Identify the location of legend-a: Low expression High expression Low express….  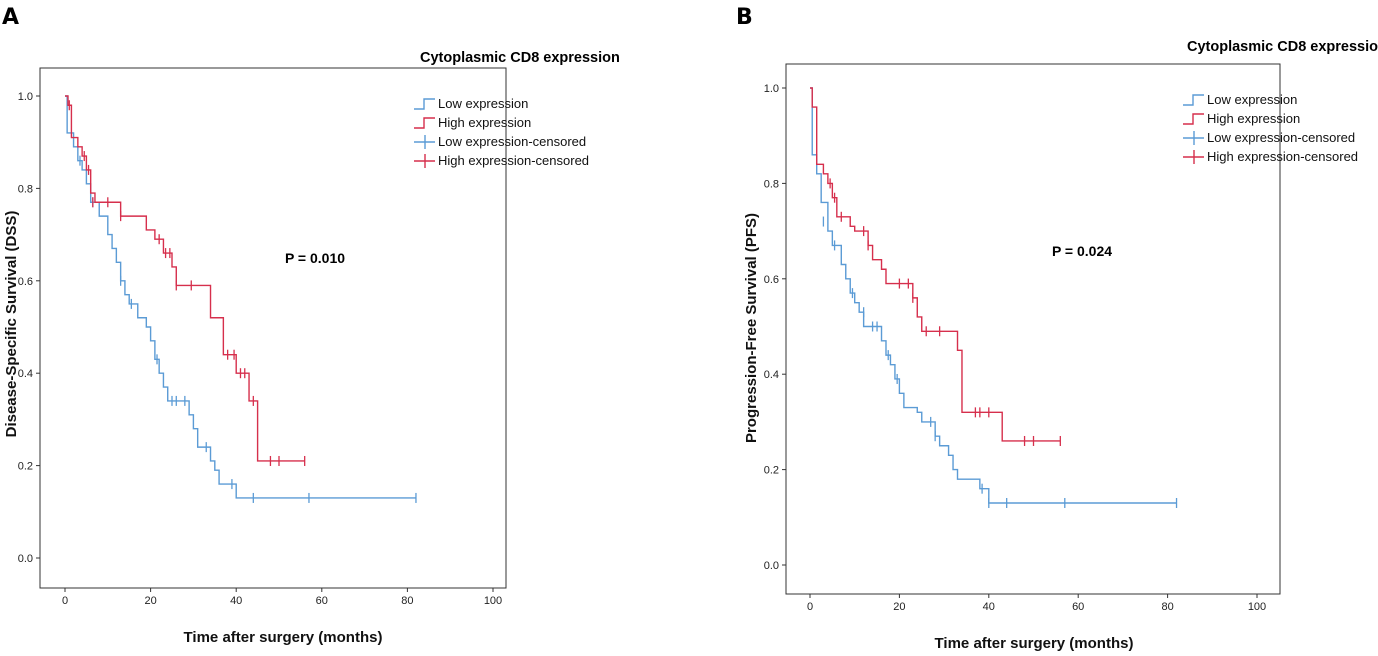
(501, 132).